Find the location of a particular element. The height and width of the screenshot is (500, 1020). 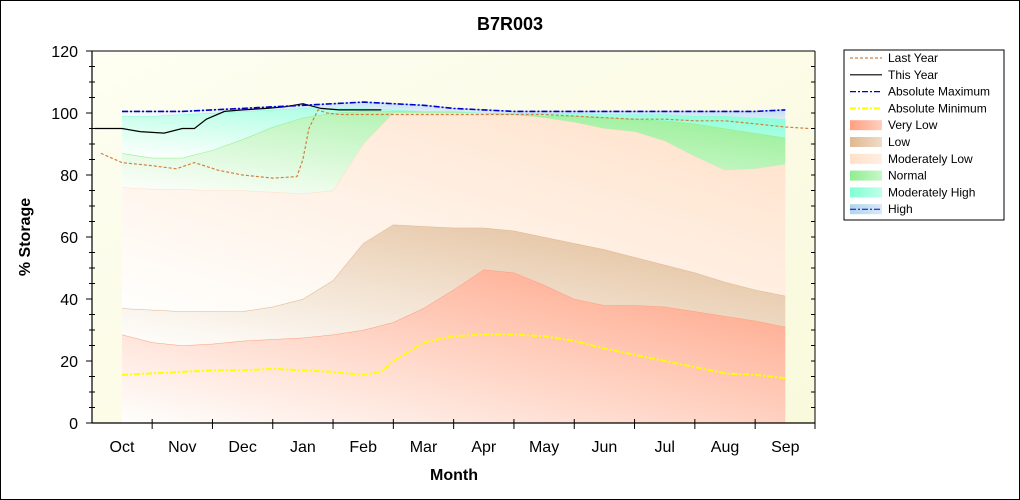

x-tick-label: Feb is located at coordinates (363, 447).